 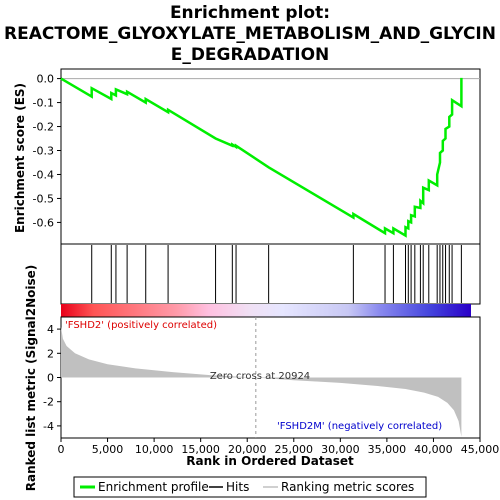 What do you see at coordinates (108, 449) in the screenshot?
I see `x-tick-label: 5,000` at bounding box center [108, 449].